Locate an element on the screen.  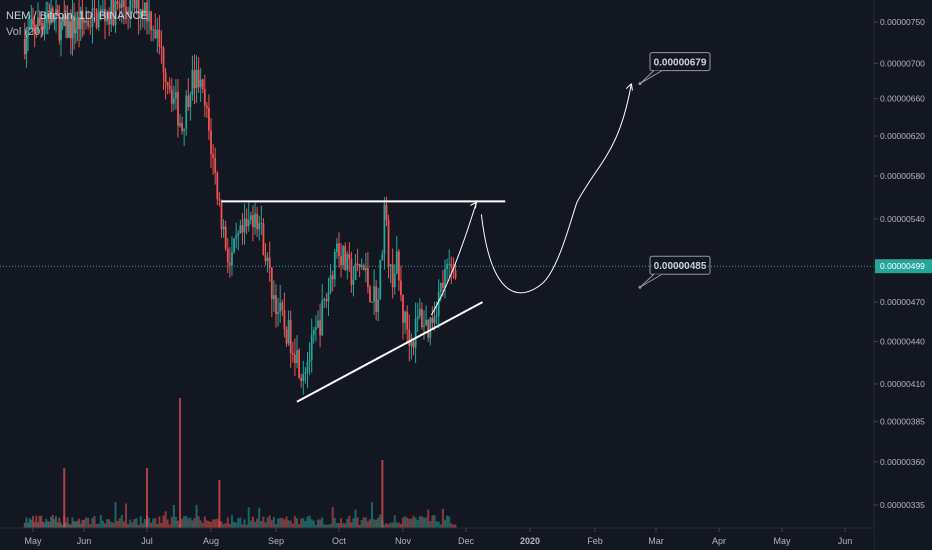
y-tick-label: 0.00000410 is located at coordinates (902, 384).